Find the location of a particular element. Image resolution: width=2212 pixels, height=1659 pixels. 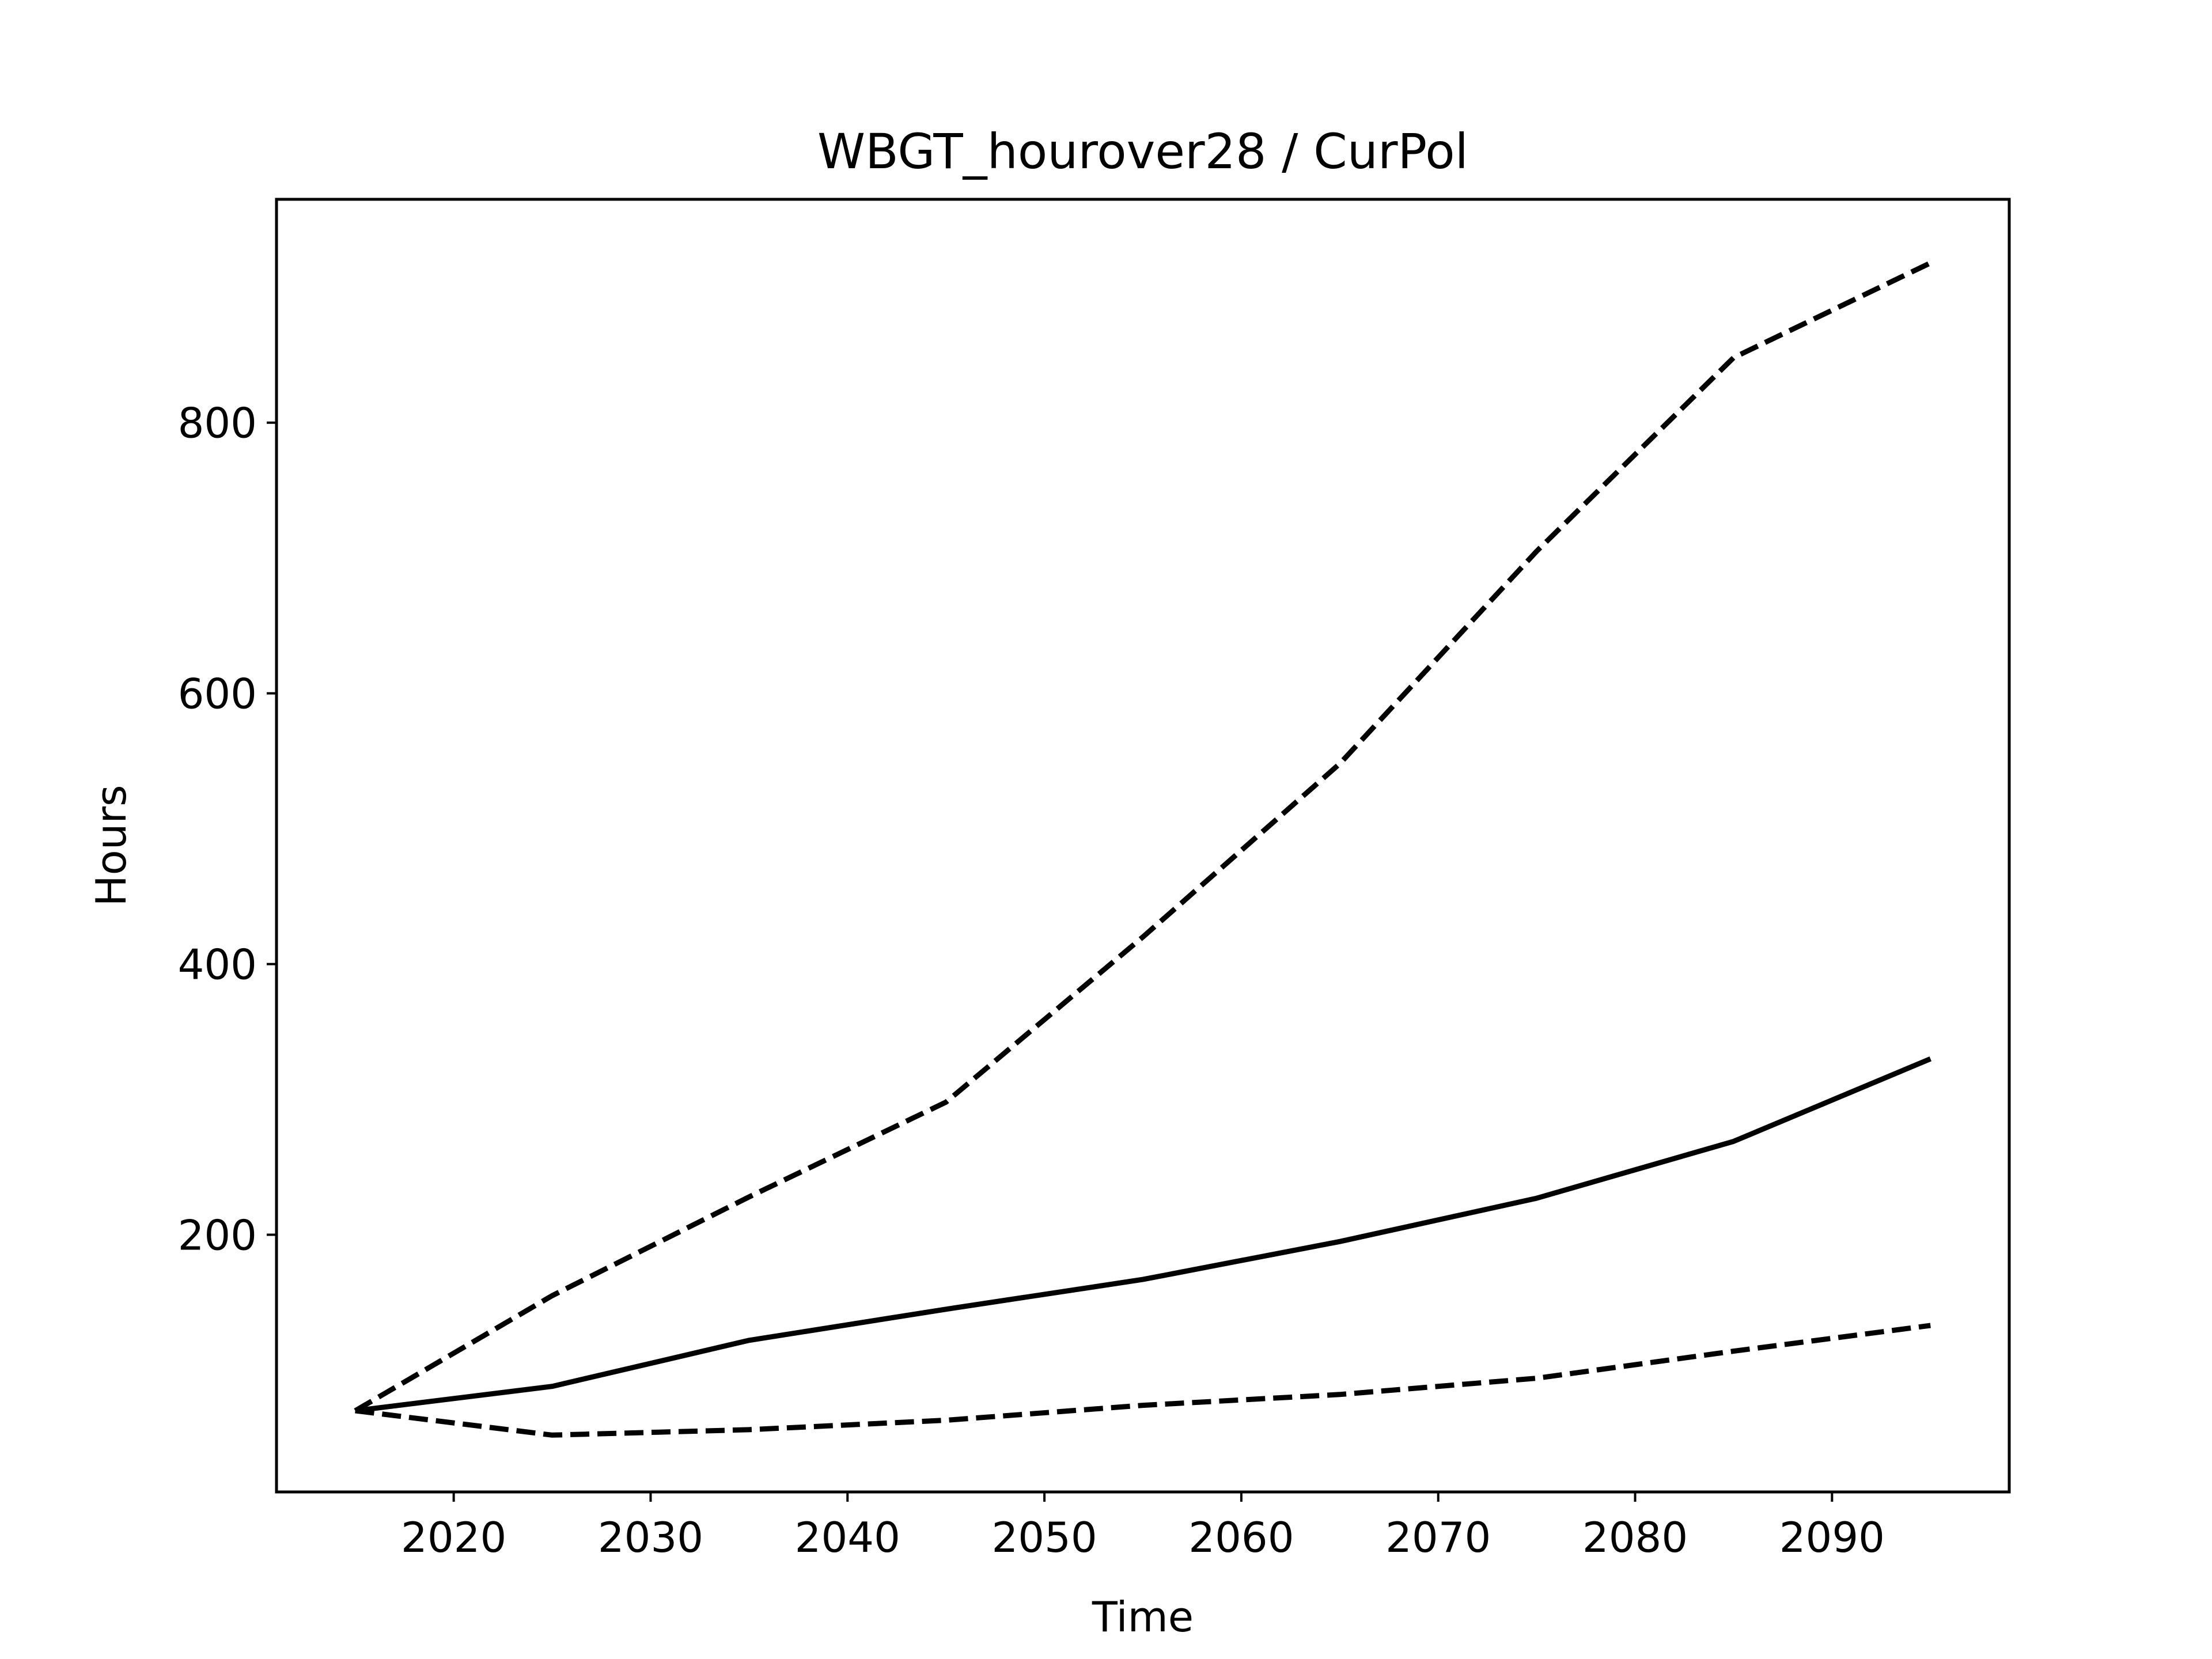

y-axis-ticks: 200 400 600 800 is located at coordinates (227, 829).